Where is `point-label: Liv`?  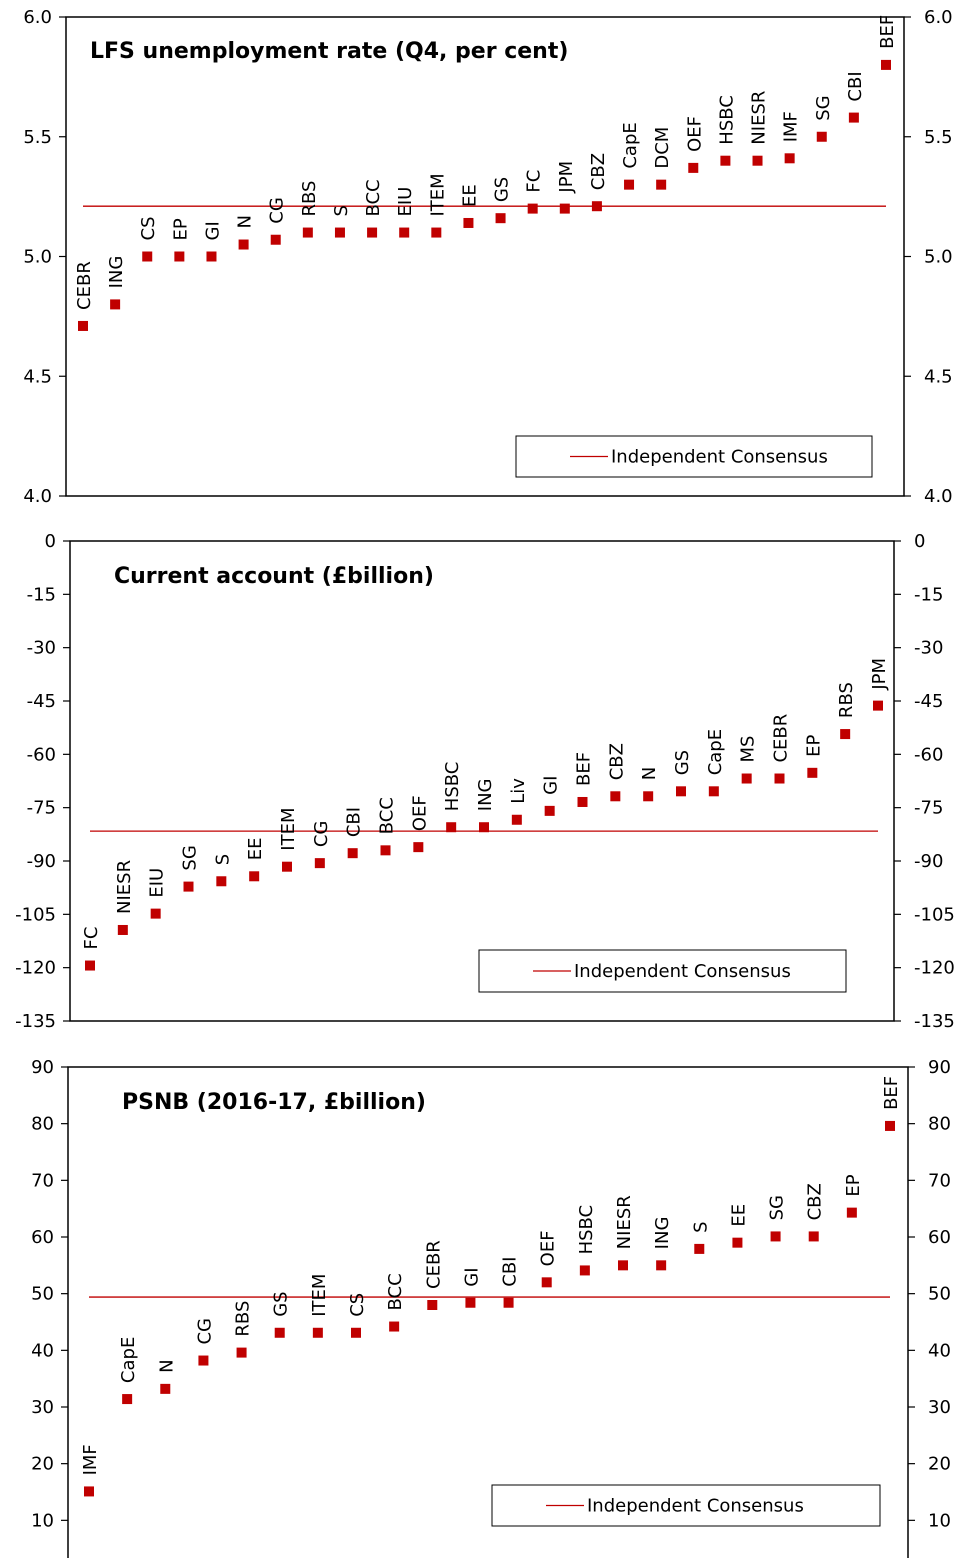 point-label: Liv is located at coordinates (518, 791).